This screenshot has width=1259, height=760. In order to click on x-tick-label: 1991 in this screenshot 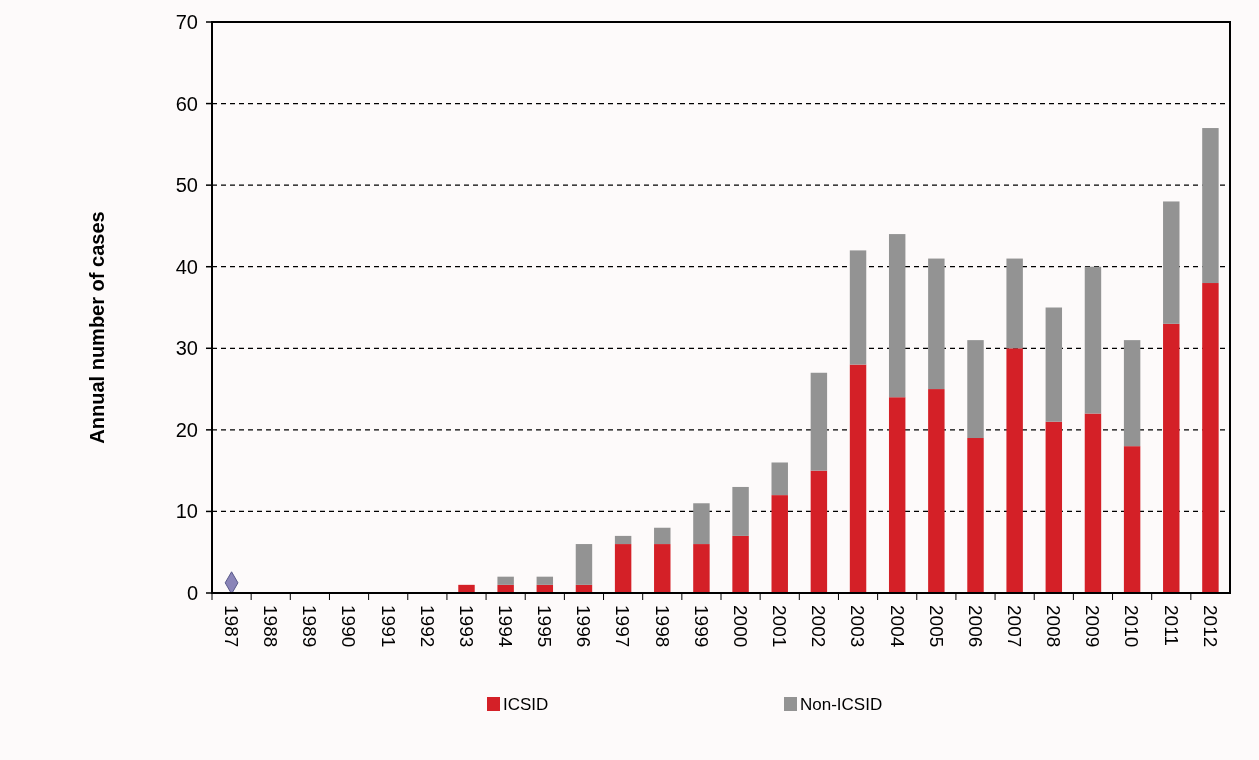, I will do `click(388, 626)`.